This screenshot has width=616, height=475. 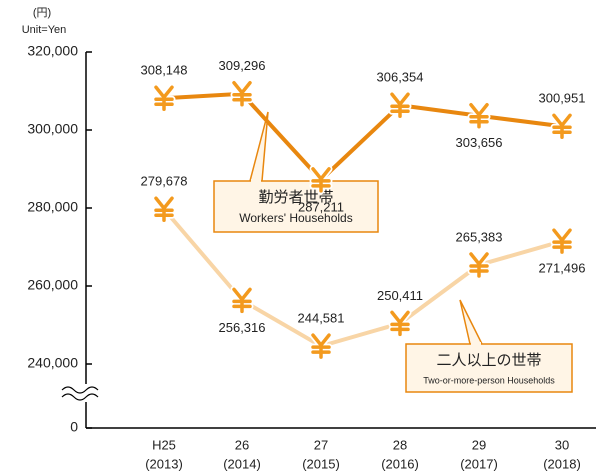 I want to click on data-label: 244,581, so click(x=321, y=318).